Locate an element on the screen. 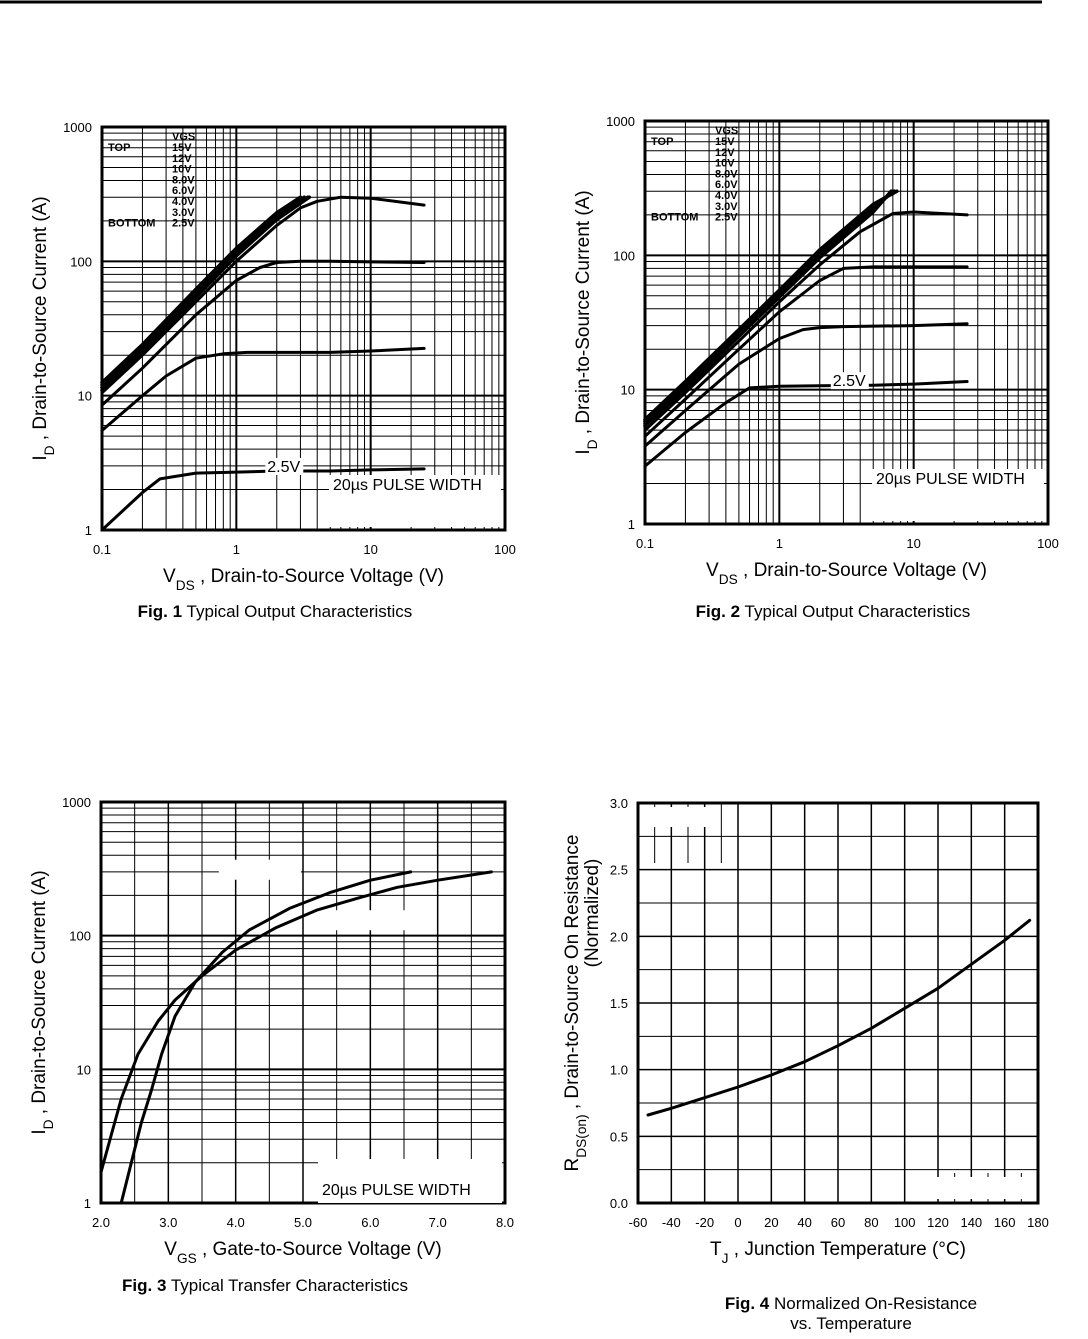 The image size is (1088, 1339). x-tick-label: 7.0 is located at coordinates (438, 1222).